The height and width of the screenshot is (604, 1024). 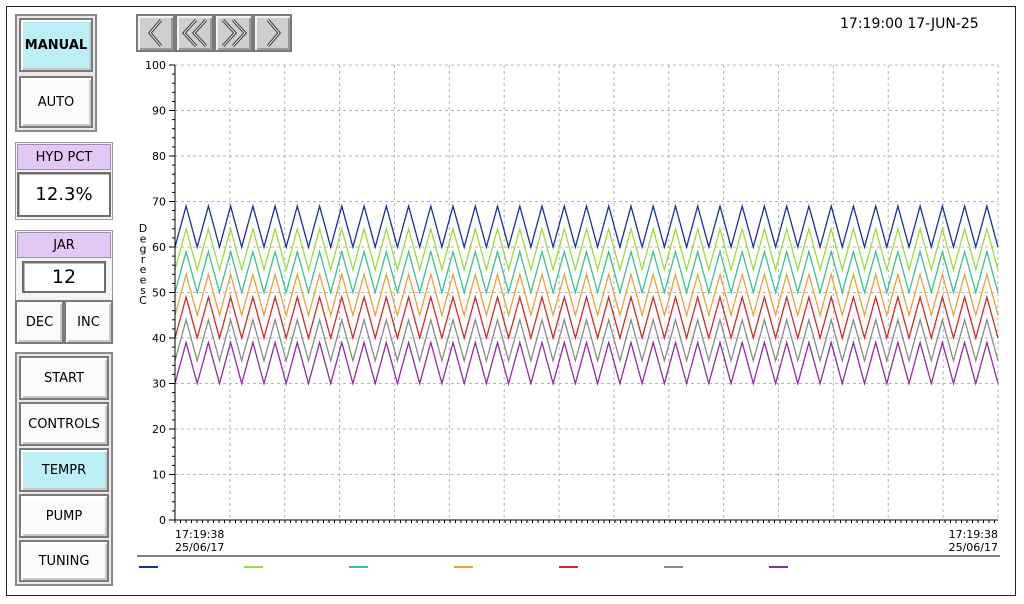 I want to click on pump-button: PUMP, so click(x=64, y=516).